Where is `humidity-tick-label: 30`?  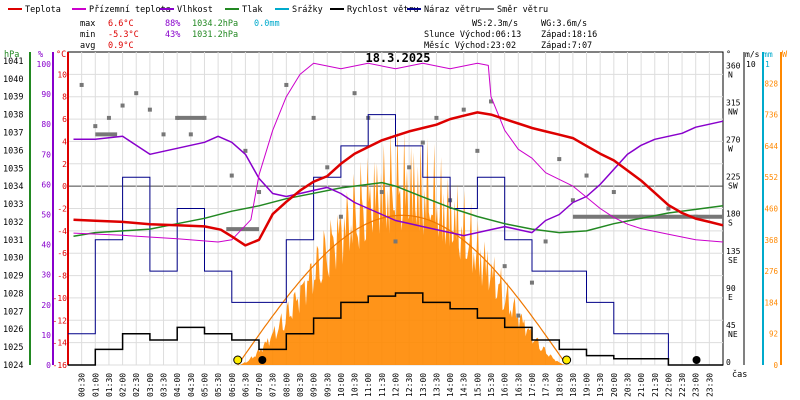
humidity-tick-label: 30 is located at coordinates (46, 275).